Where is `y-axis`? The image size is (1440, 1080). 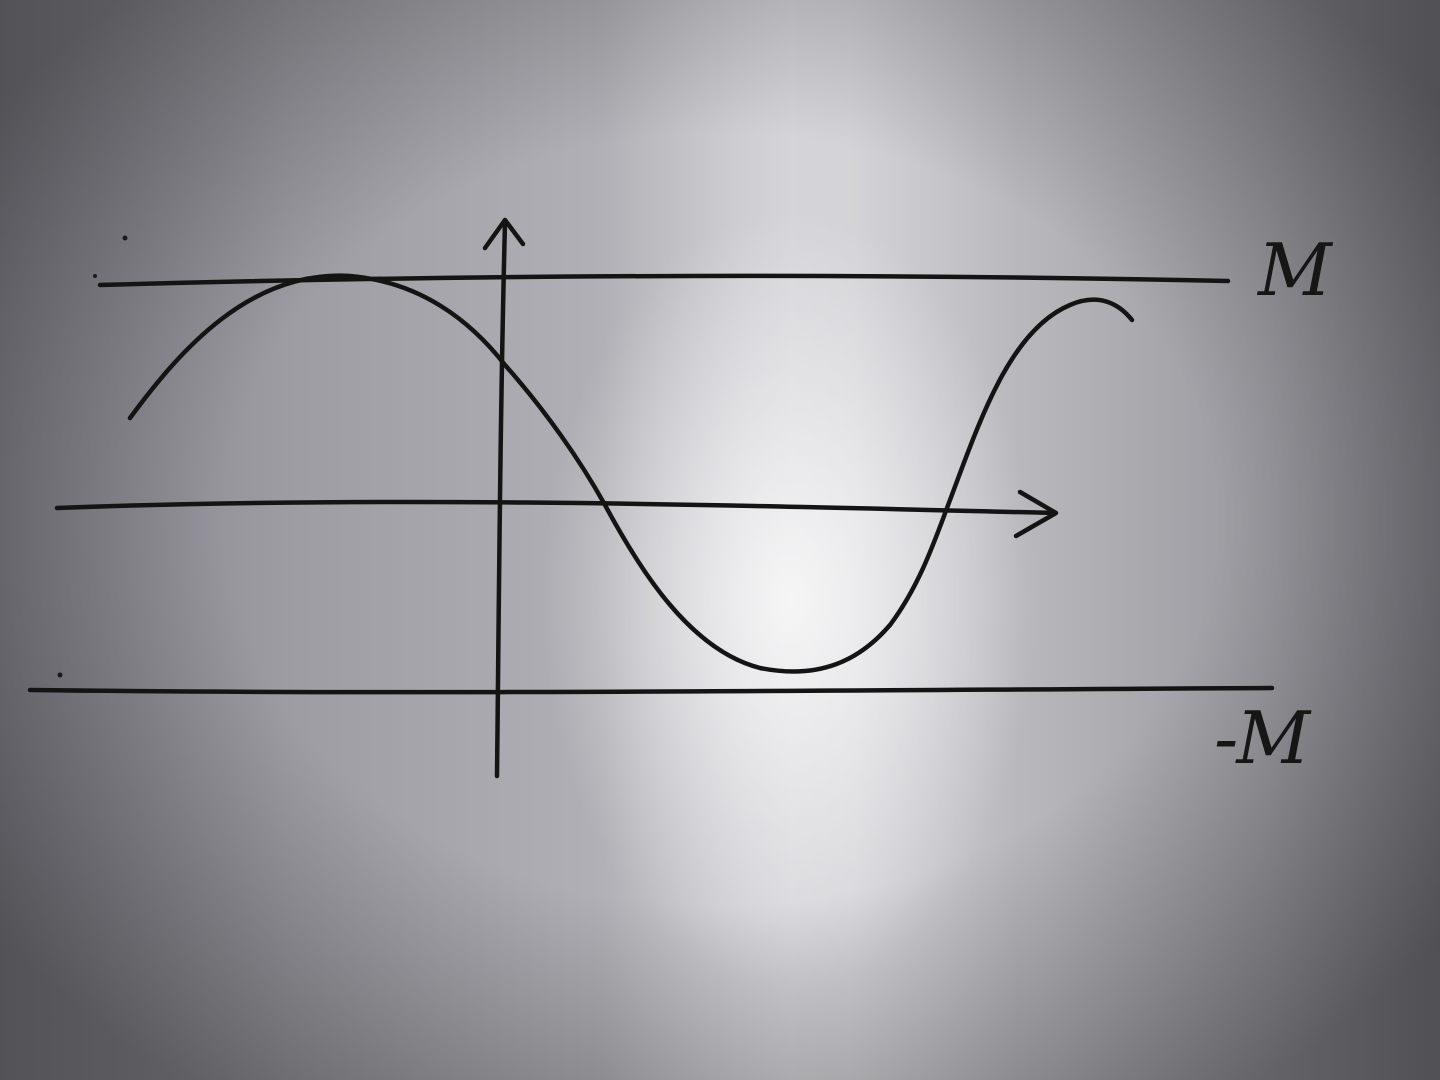 y-axis is located at coordinates (501, 499).